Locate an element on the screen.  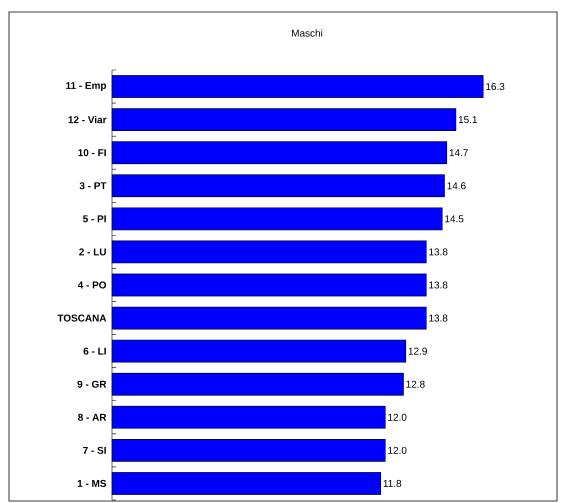
data-label: 12.8 is located at coordinates (415, 384).